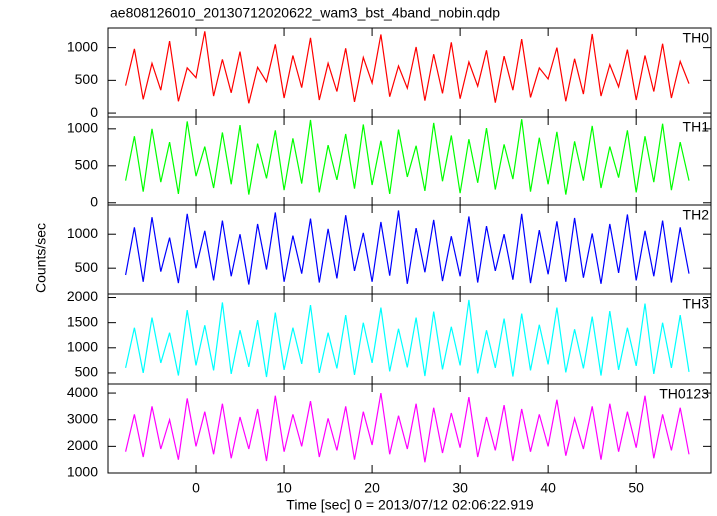 The width and height of the screenshot is (717, 516). Describe the element at coordinates (696, 304) in the screenshot. I see `panel-label: TH3` at that location.